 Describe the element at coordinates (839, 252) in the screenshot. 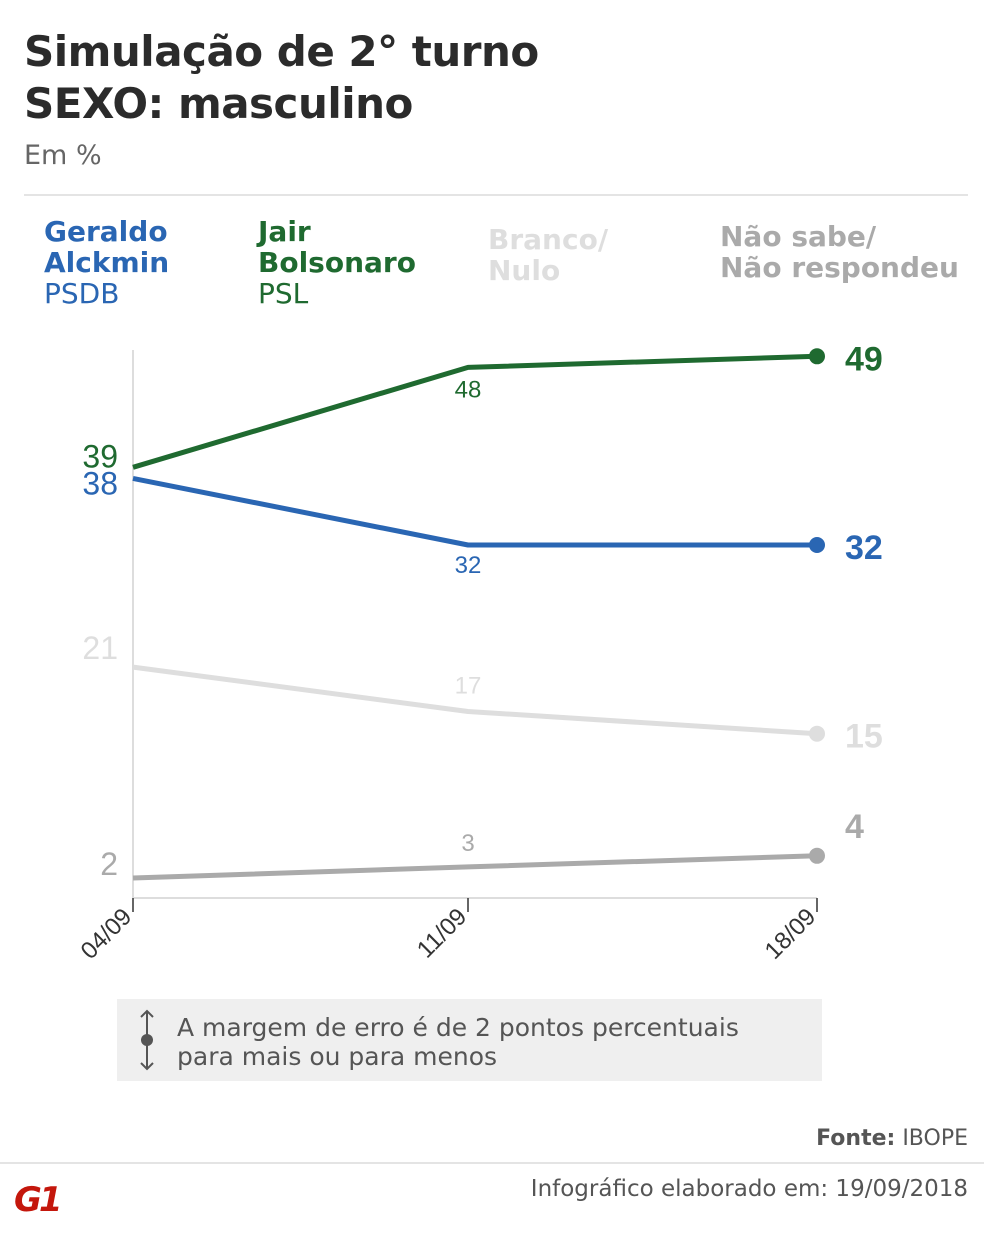

I see `legend-nao-sabe: Não sabe/Não respondeu` at that location.